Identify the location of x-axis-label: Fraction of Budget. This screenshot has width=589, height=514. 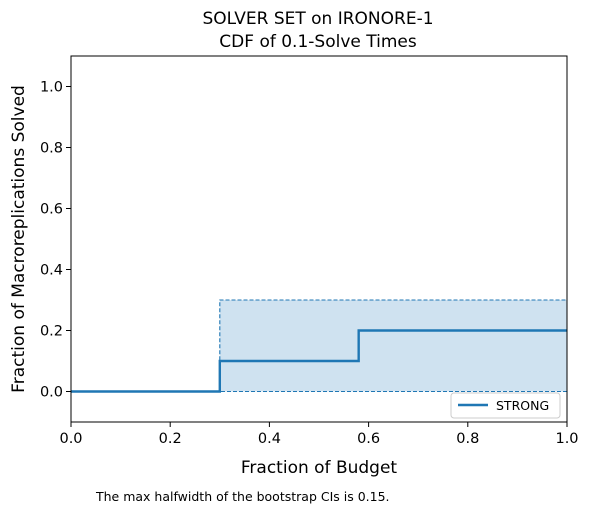
(319, 468).